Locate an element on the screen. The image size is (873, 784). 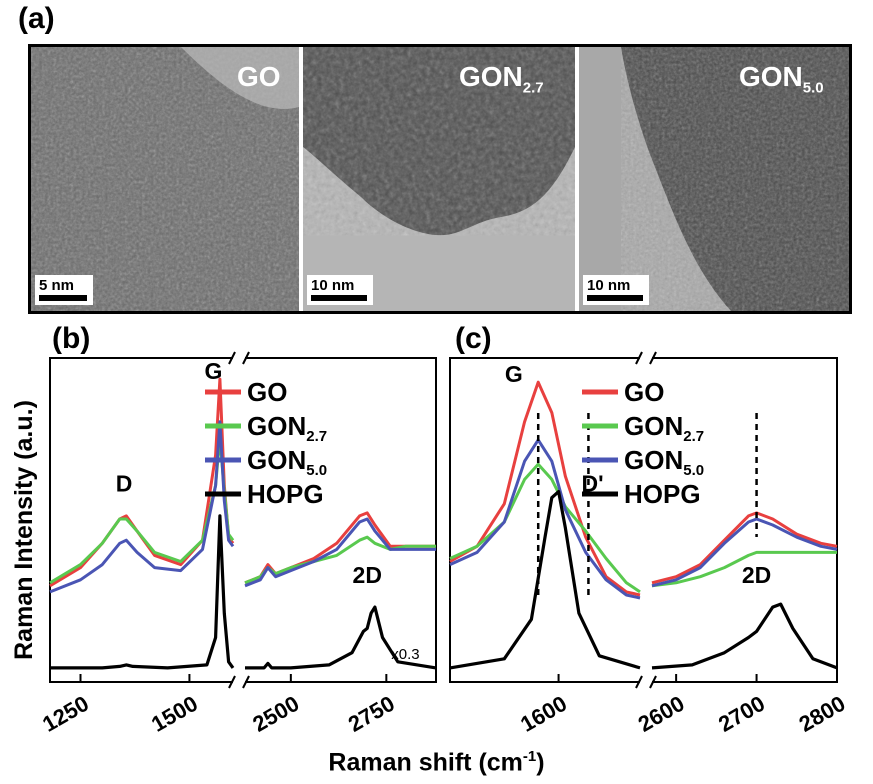
panel-label-b: (b) is located at coordinates (71, 338).